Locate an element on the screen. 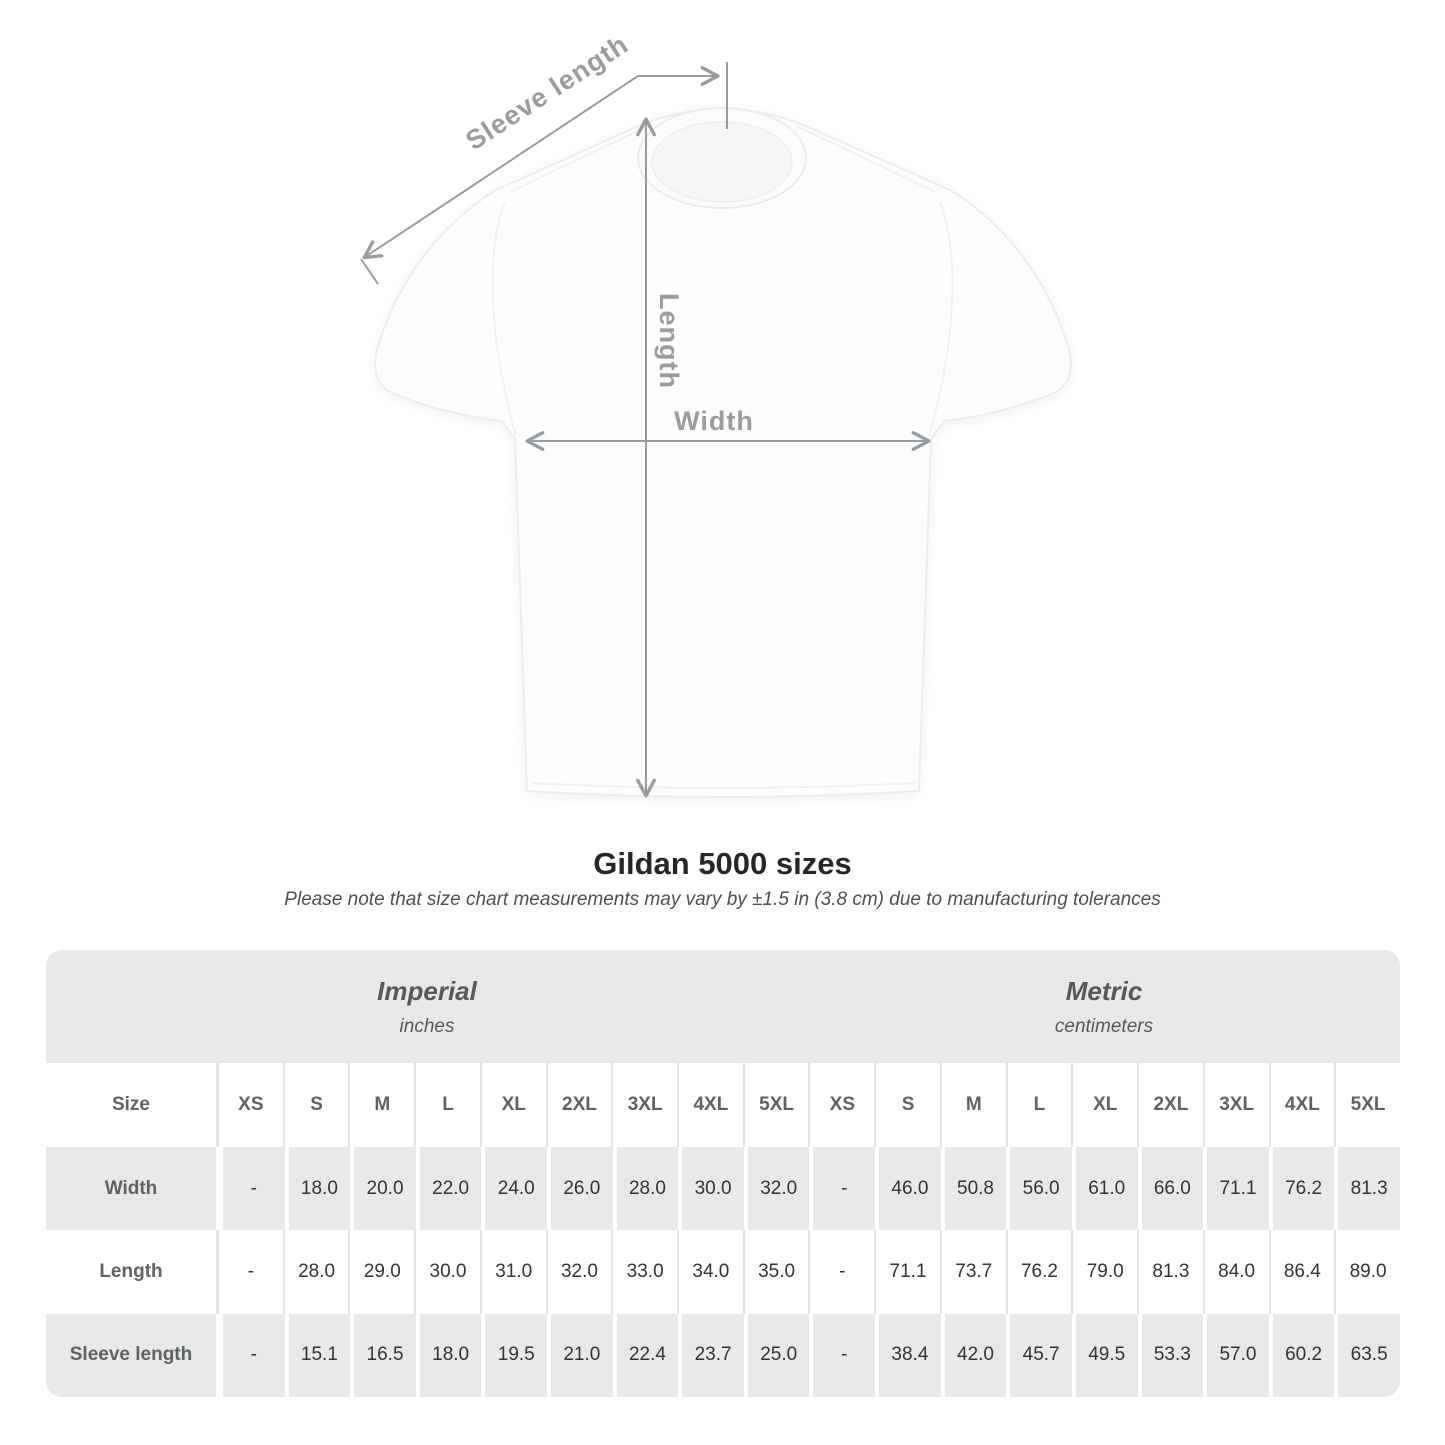 The image size is (1445, 1445). row-label: Sleeve length is located at coordinates (134, 1355).